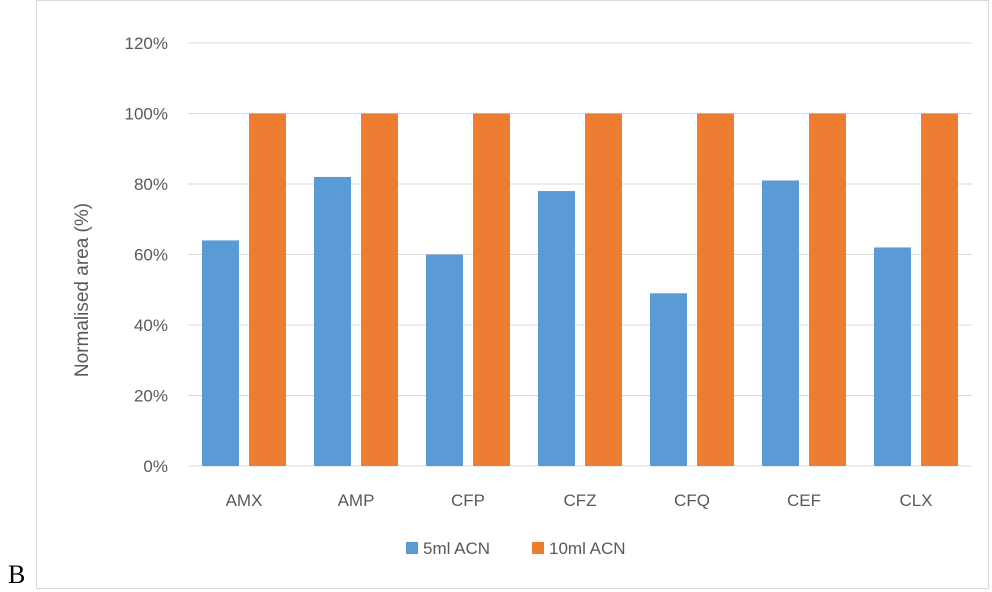  I want to click on y-tick-label: 0%, so click(155, 466).